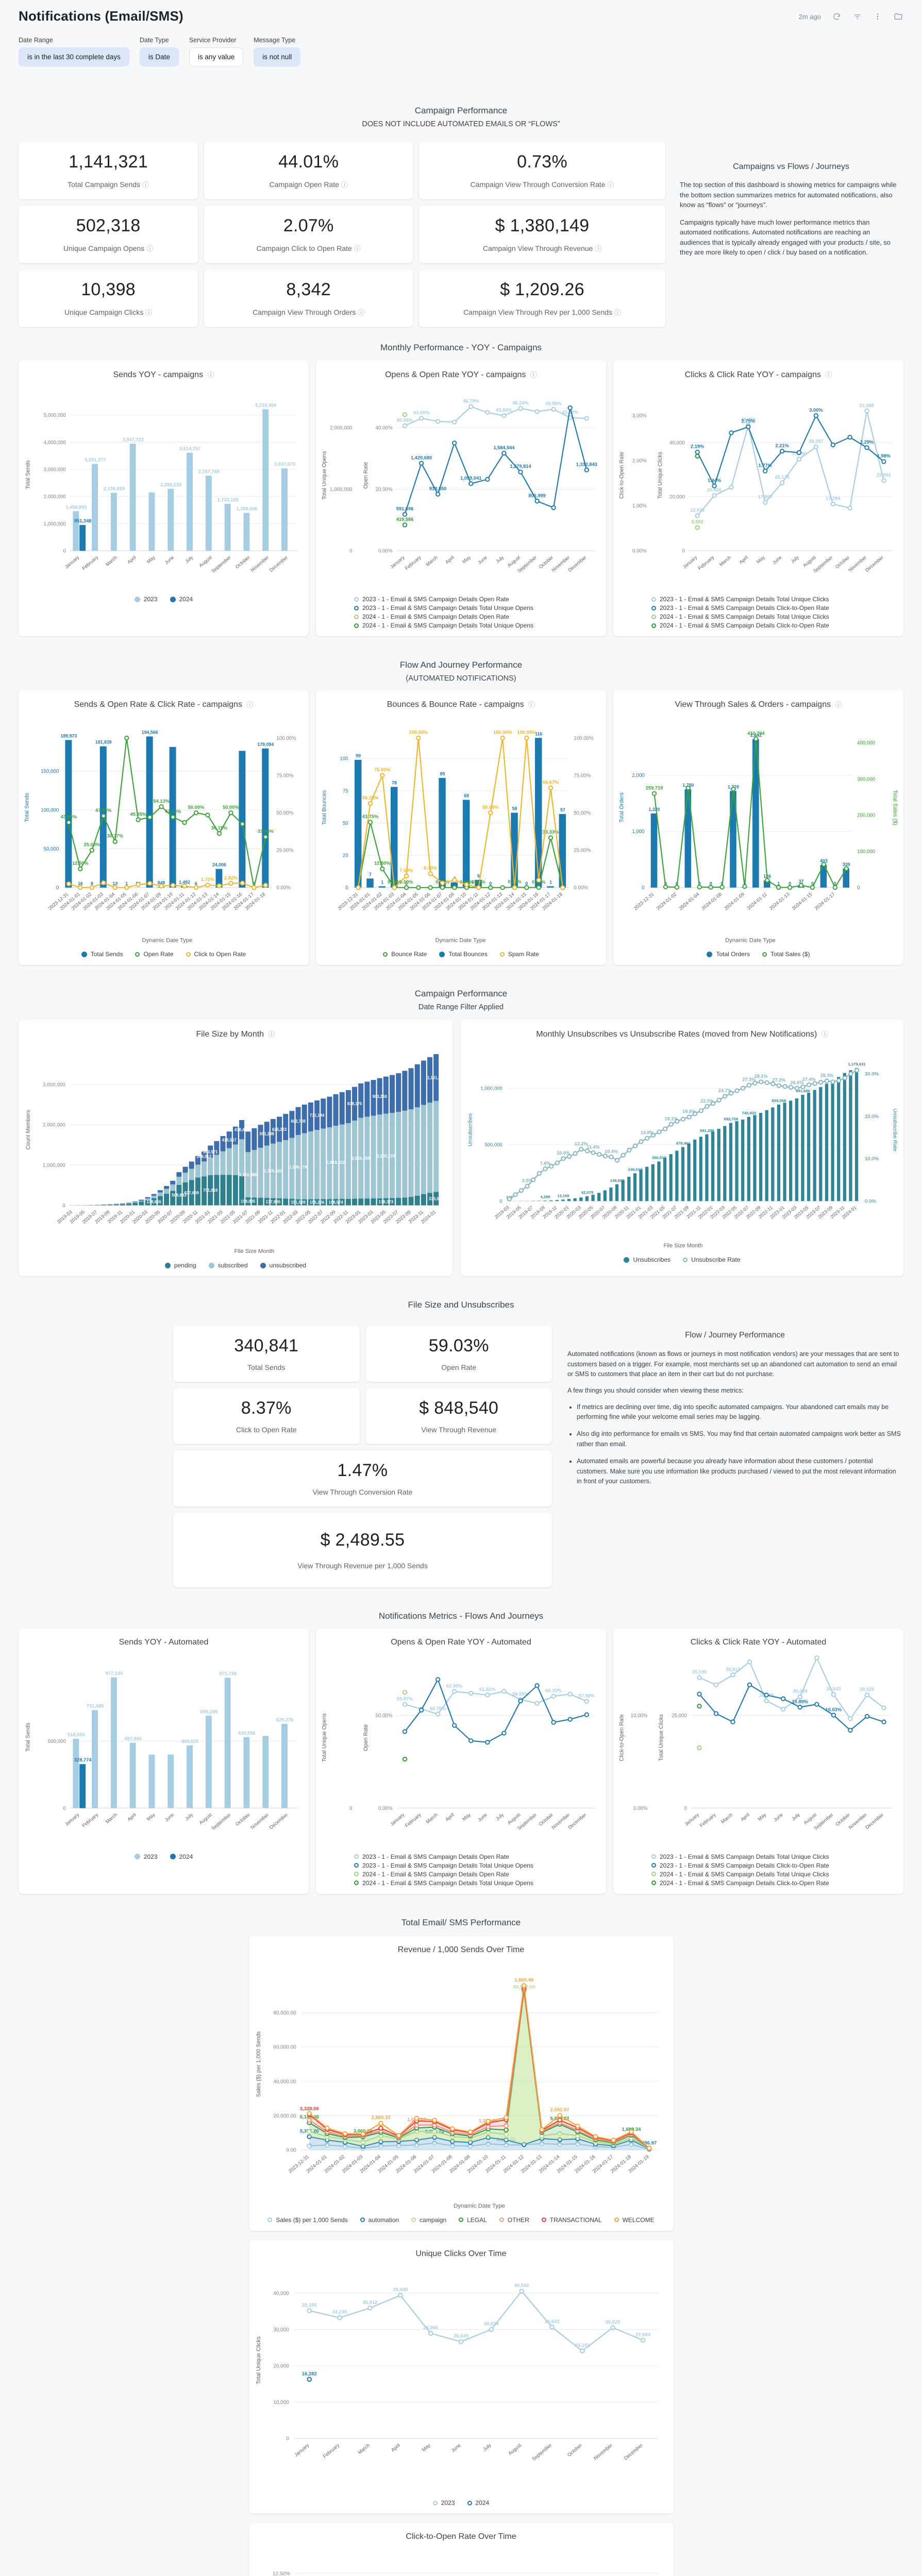 The width and height of the screenshot is (922, 2576). What do you see at coordinates (473, 2220) in the screenshot?
I see `legend-item: LEGAL` at bounding box center [473, 2220].